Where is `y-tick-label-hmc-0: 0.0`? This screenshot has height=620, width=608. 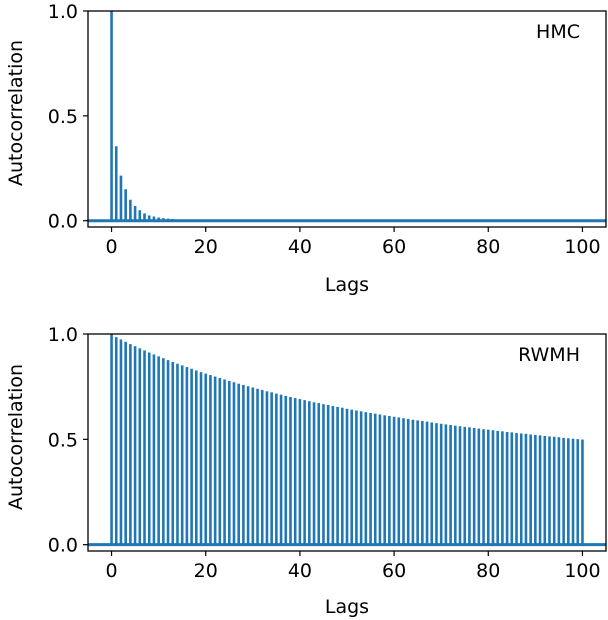
y-tick-label-hmc-0: 0.0 is located at coordinates (63, 222).